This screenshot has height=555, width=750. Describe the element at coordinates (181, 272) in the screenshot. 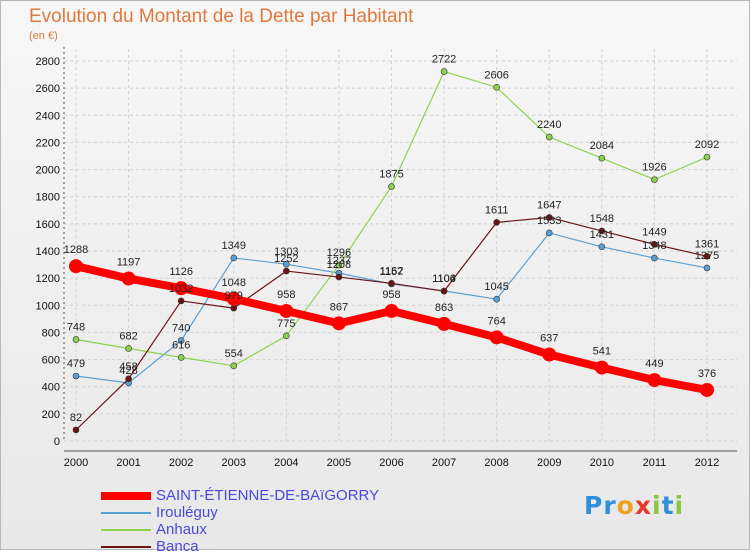

I see `data-label-saint-etienne-de-baigorry: 1126` at that location.